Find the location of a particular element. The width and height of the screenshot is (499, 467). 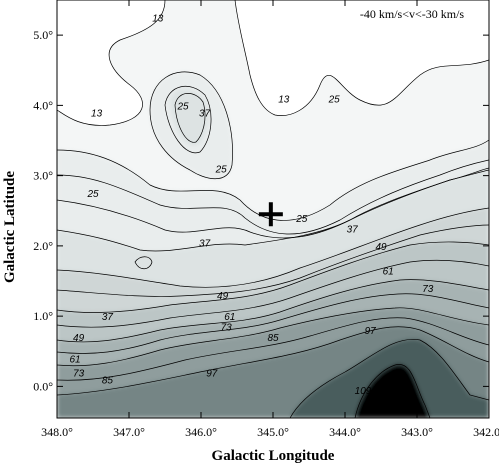

y-axis-label: Galactic Latitude is located at coordinates (10, 227).